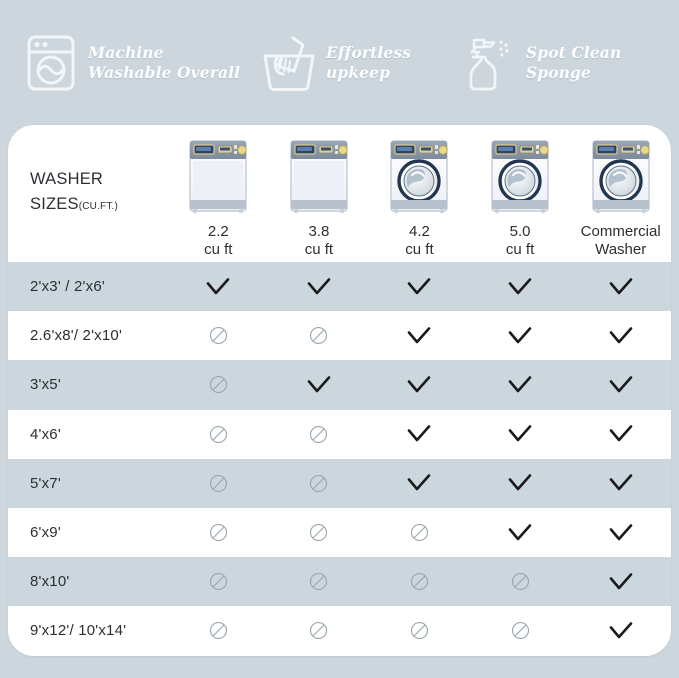  What do you see at coordinates (45, 434) in the screenshot?
I see `rug-size-label: 4'x6'` at bounding box center [45, 434].